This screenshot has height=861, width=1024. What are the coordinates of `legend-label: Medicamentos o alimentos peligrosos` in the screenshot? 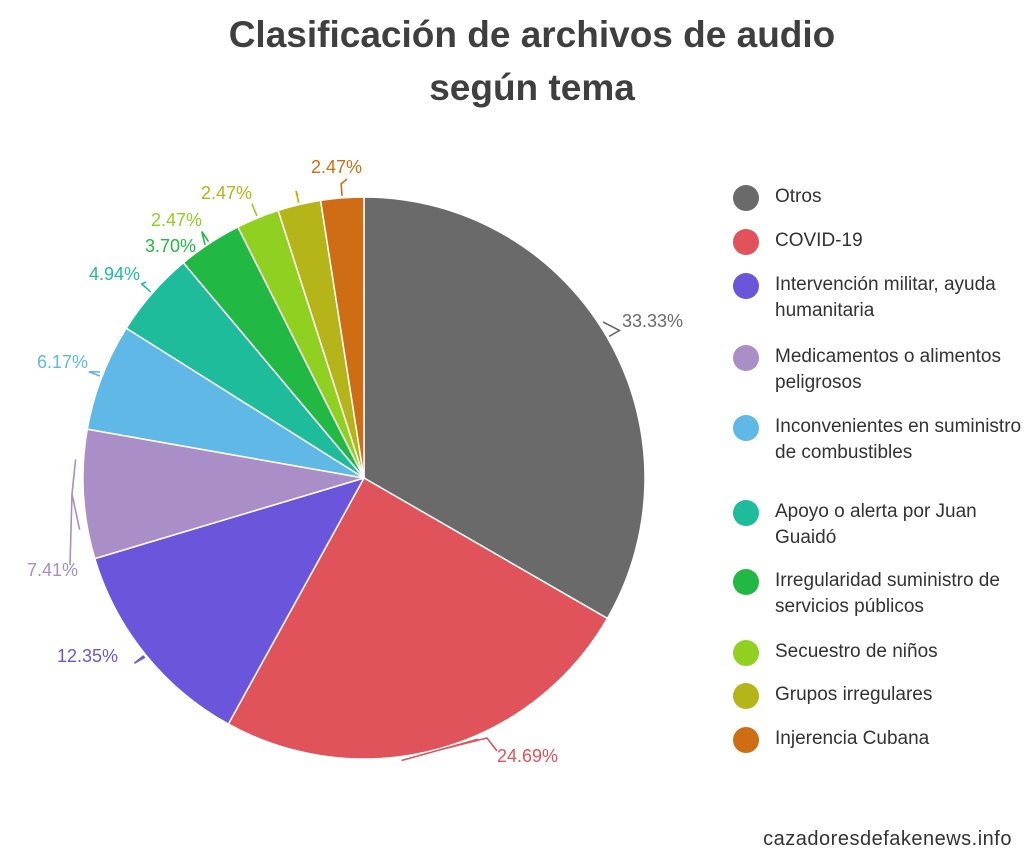 It's located at (888, 369).